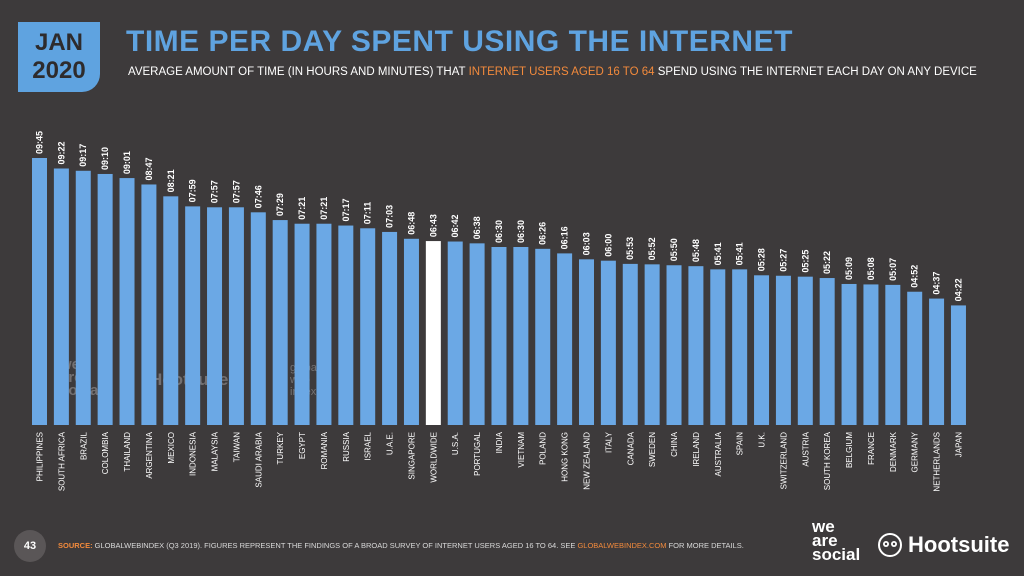 This screenshot has width=1024, height=576. Describe the element at coordinates (915, 451) in the screenshot. I see `category-label: GERMANY` at that location.